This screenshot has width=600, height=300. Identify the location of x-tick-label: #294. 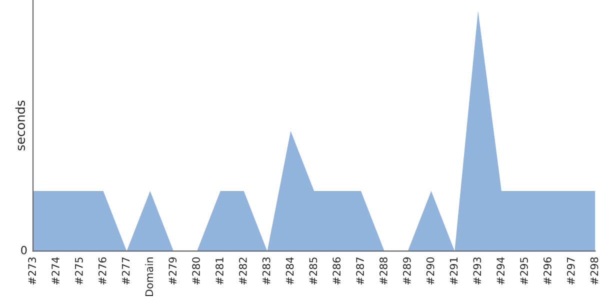
(500, 270).